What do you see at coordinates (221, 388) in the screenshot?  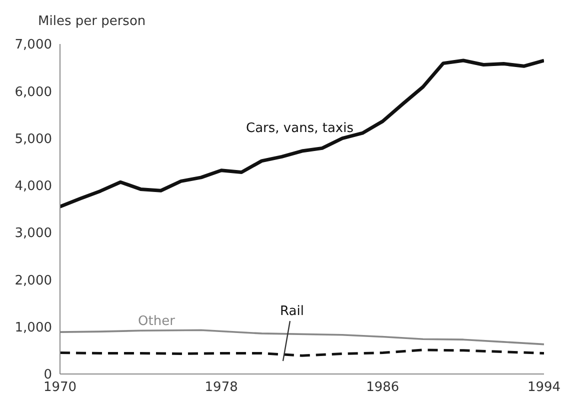 I see `x-tick-label: 1978` at bounding box center [221, 388].